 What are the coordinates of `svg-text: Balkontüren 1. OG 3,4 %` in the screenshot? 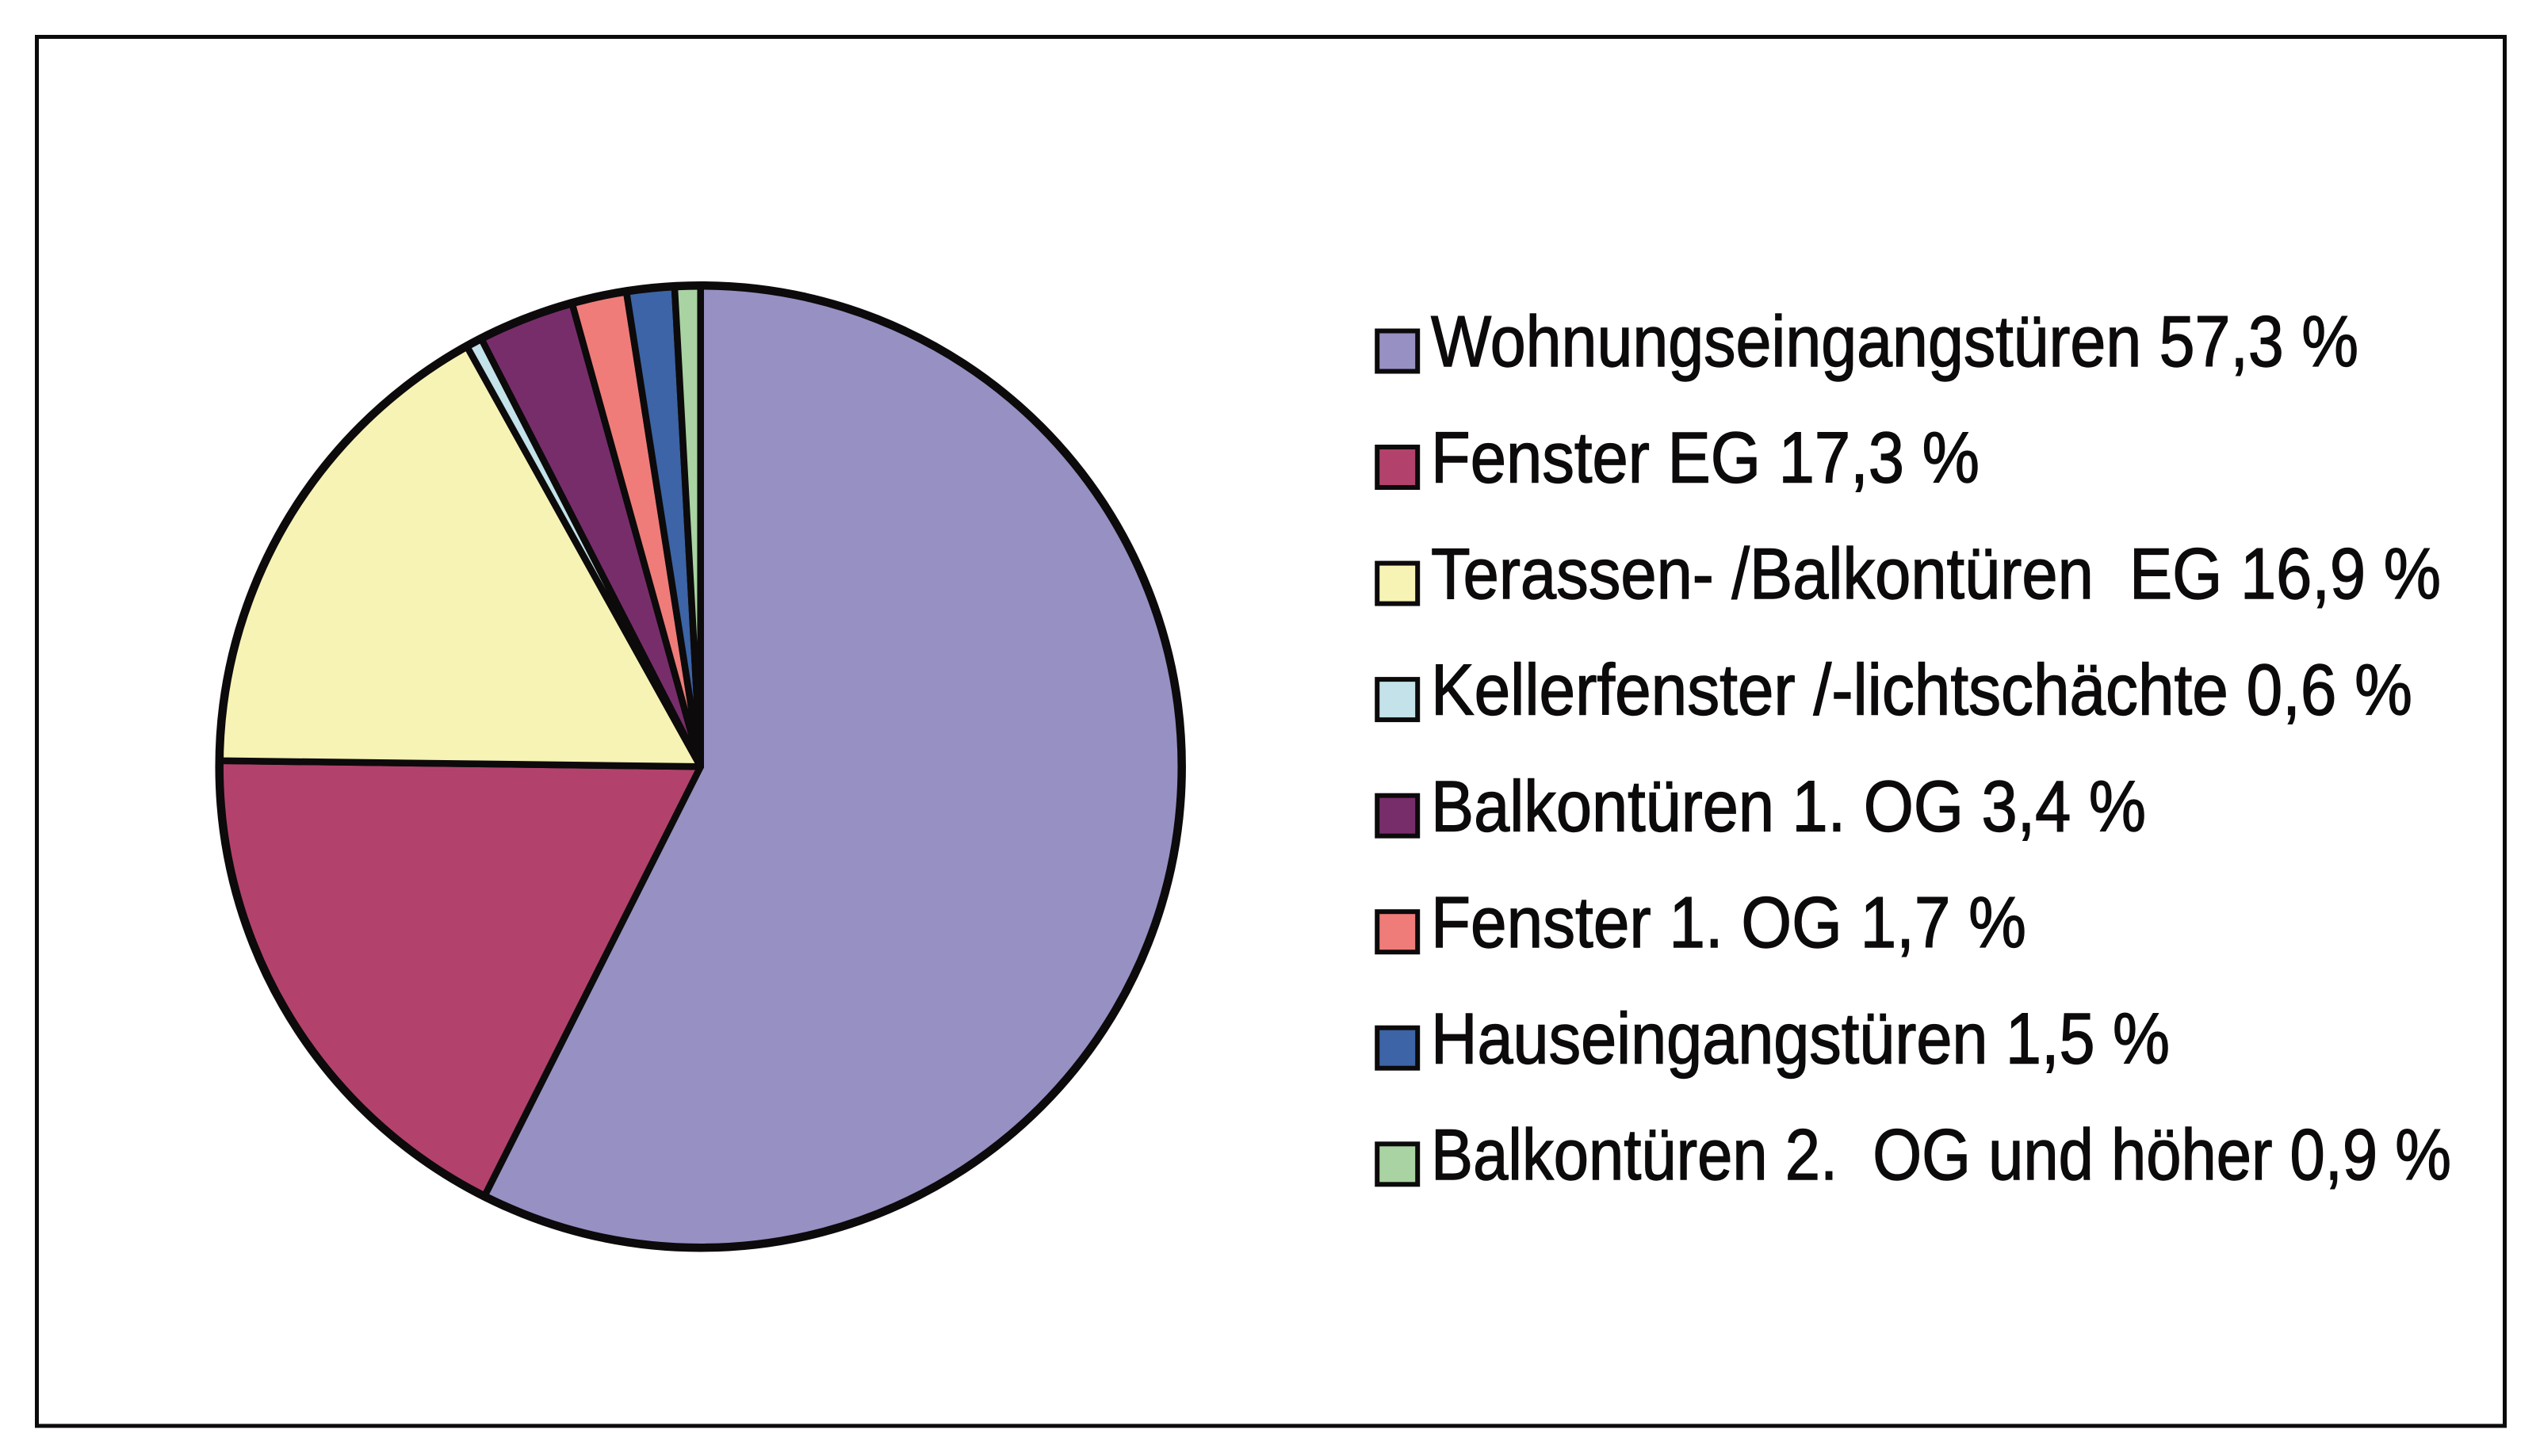 It's located at (1789, 806).